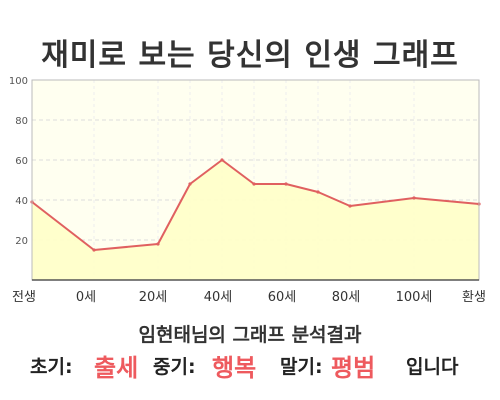  What do you see at coordinates (353, 368) in the screenshot?
I see `late-value: 평범` at bounding box center [353, 368].